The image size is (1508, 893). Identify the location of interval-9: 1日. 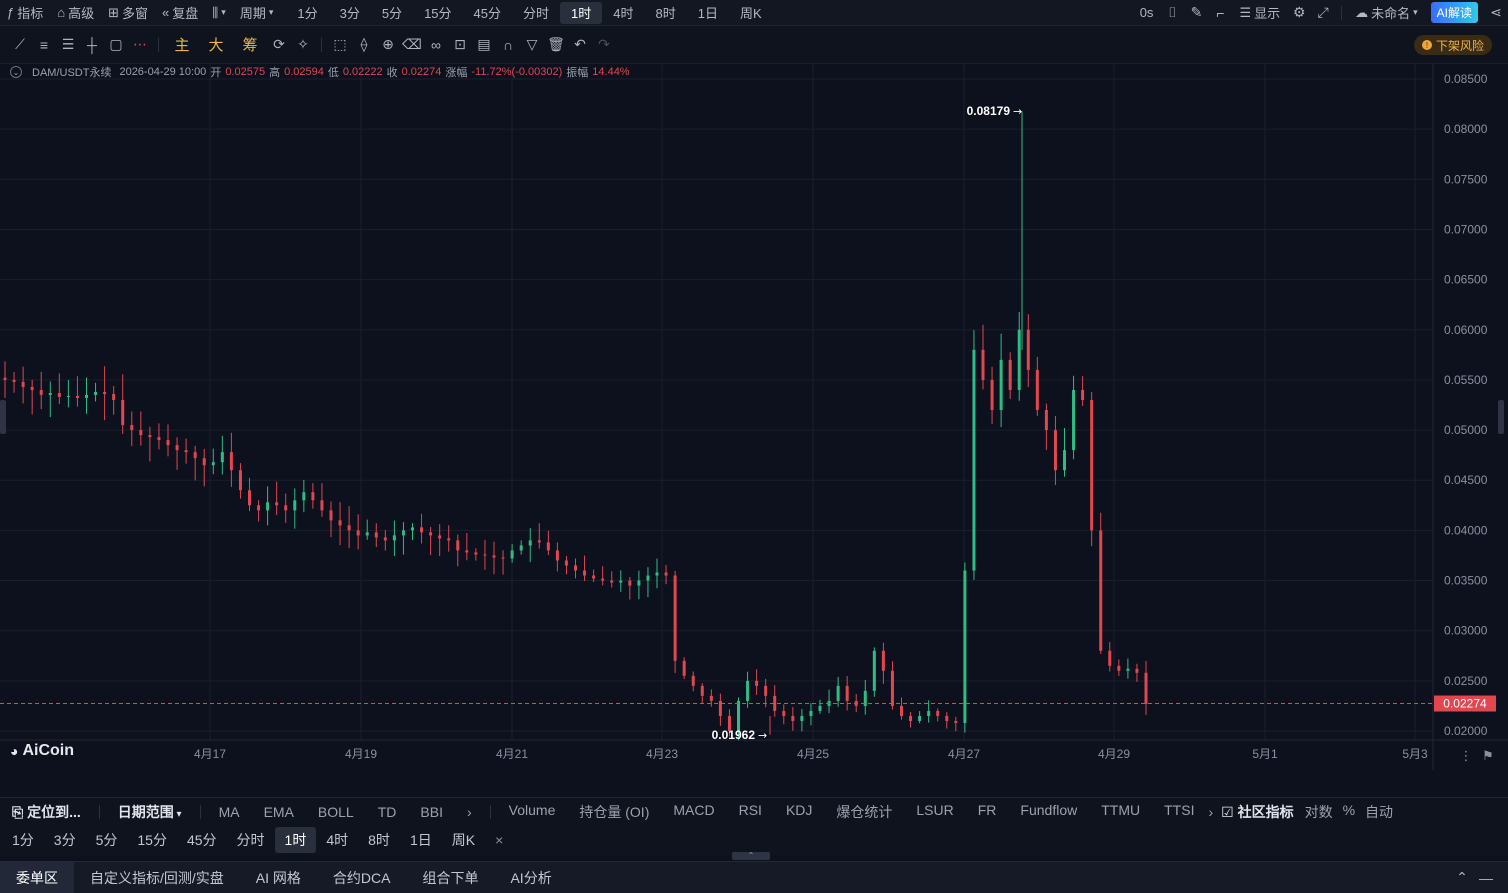
(707, 13).